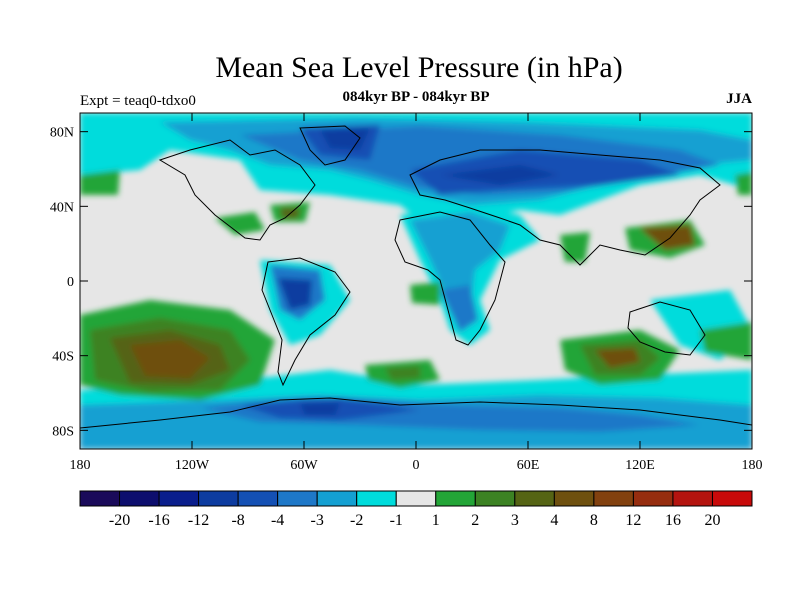 This screenshot has height=600, width=800. What do you see at coordinates (666, 328) in the screenshot?
I see `coastline-australia` at bounding box center [666, 328].